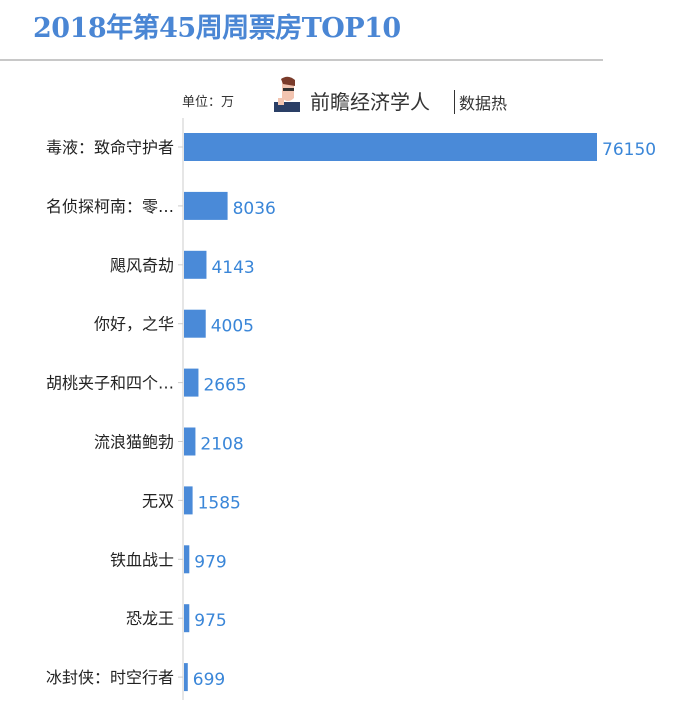 The image size is (680, 709). What do you see at coordinates (210, 621) in the screenshot?
I see `value-label: 975` at bounding box center [210, 621].